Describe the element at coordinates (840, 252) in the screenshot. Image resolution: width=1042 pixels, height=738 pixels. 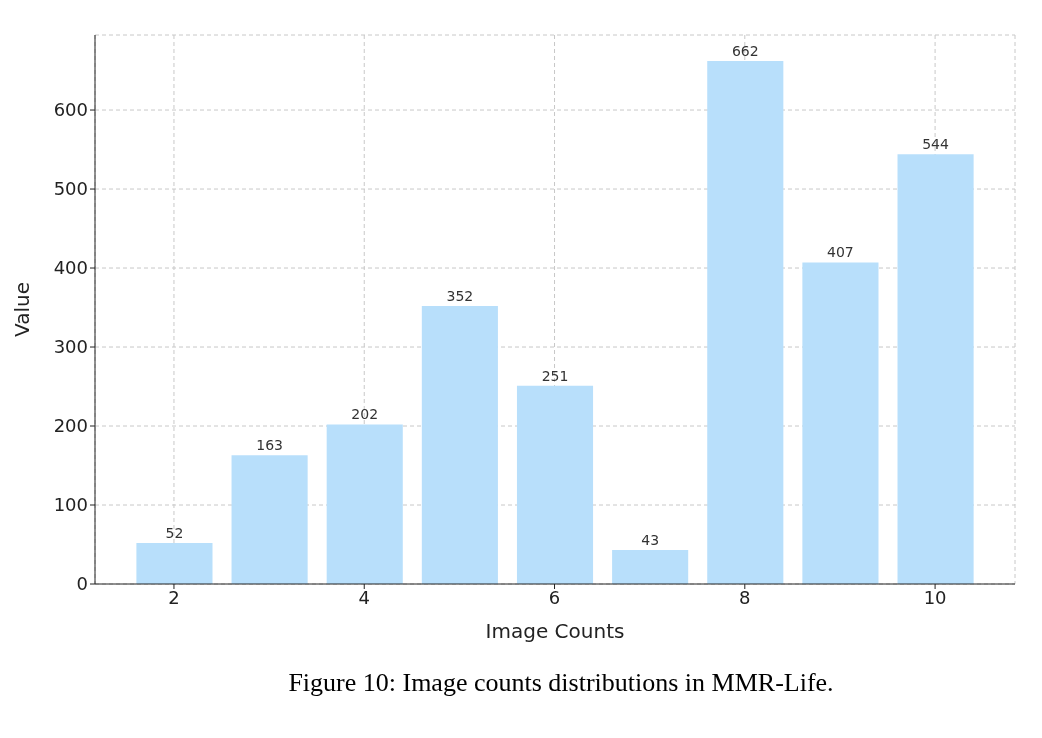
I see `data-label: 407` at that location.